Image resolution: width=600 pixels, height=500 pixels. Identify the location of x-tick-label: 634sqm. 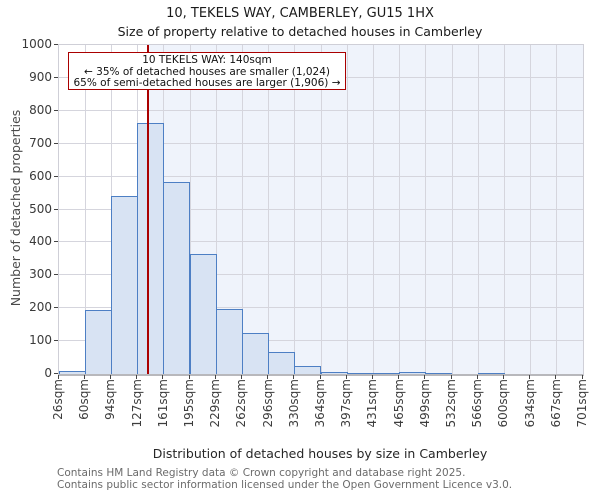
(529, 403).